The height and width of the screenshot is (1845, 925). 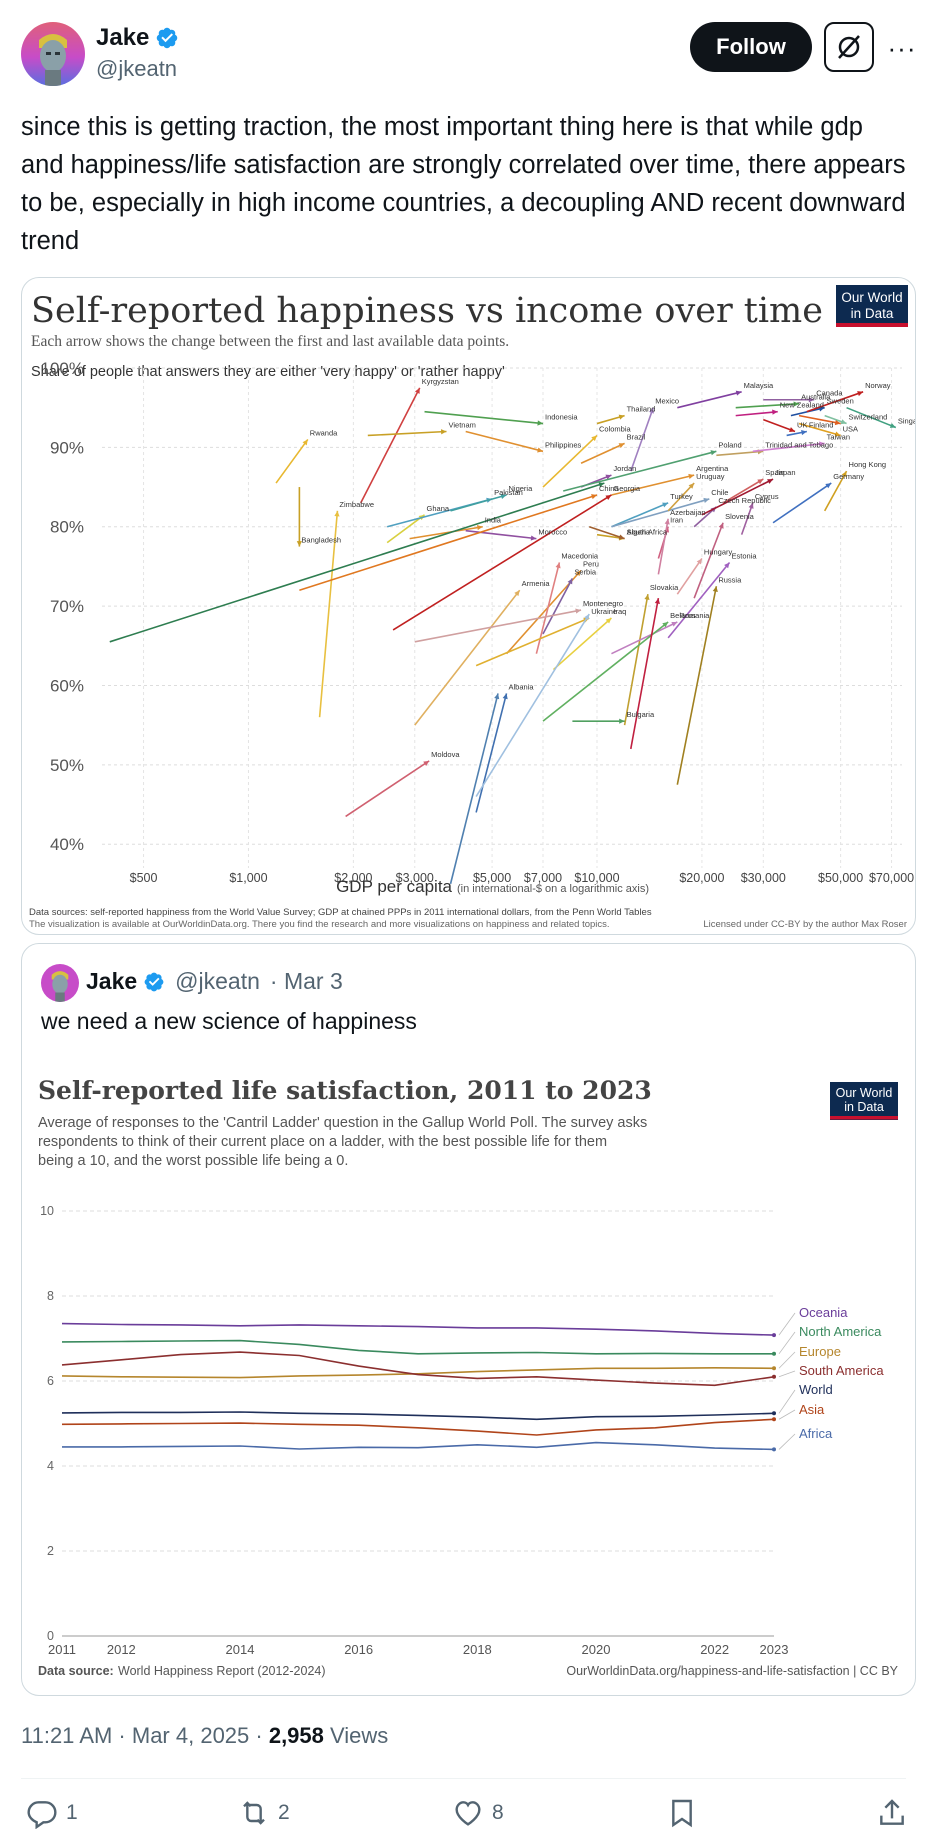 What do you see at coordinates (647, 532) in the screenshot?
I see `chart1-country-label: South Africa` at bounding box center [647, 532].